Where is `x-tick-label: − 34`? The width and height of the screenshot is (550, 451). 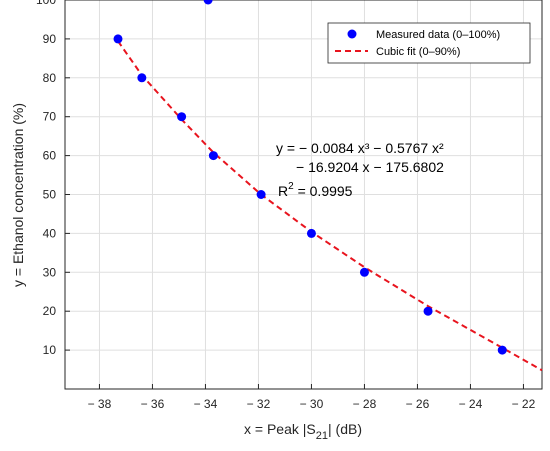
x-tick-label: − 34 is located at coordinates (206, 404).